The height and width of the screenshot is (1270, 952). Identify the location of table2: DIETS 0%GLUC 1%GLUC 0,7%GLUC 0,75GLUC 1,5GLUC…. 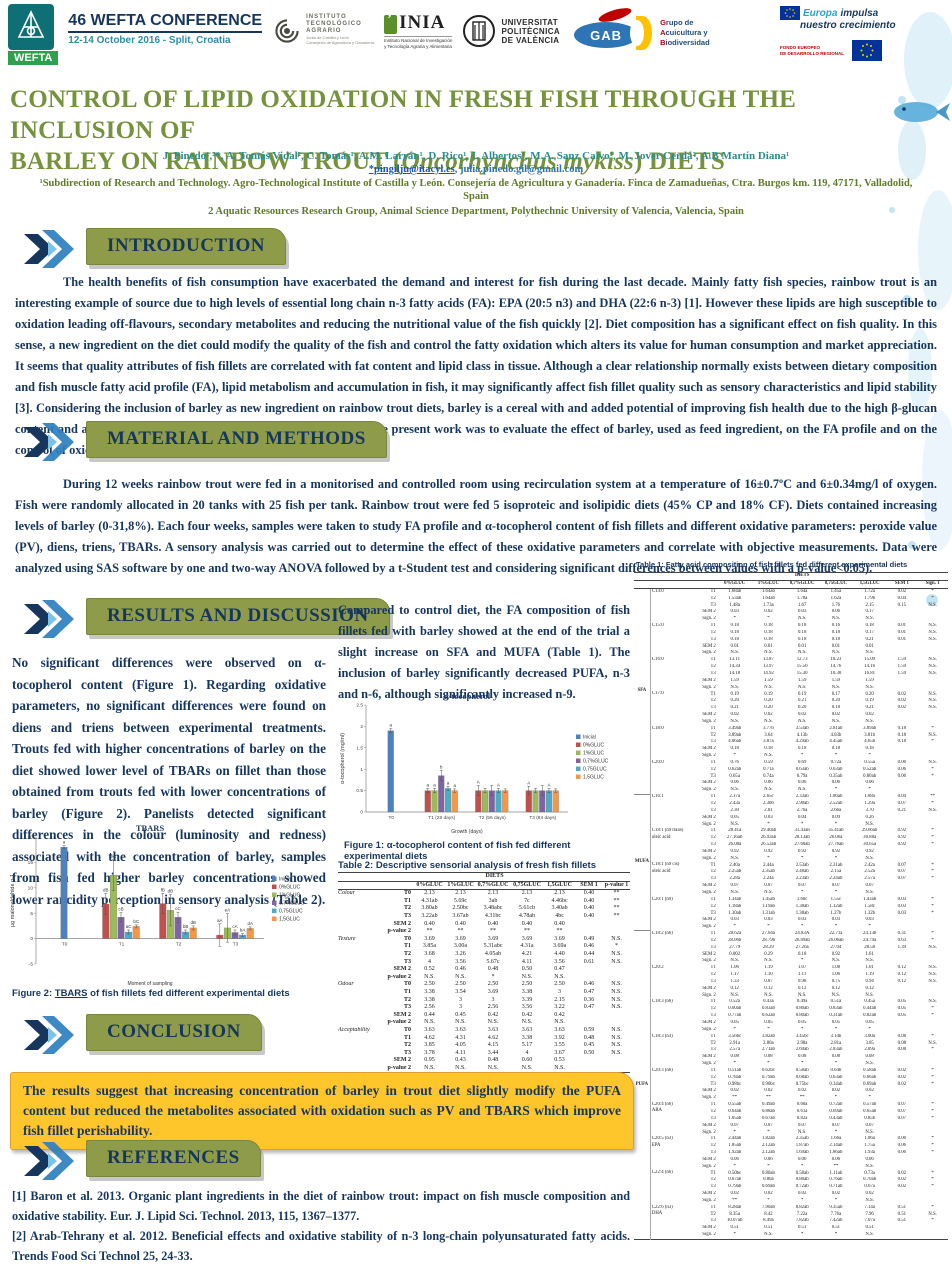
(484, 972).